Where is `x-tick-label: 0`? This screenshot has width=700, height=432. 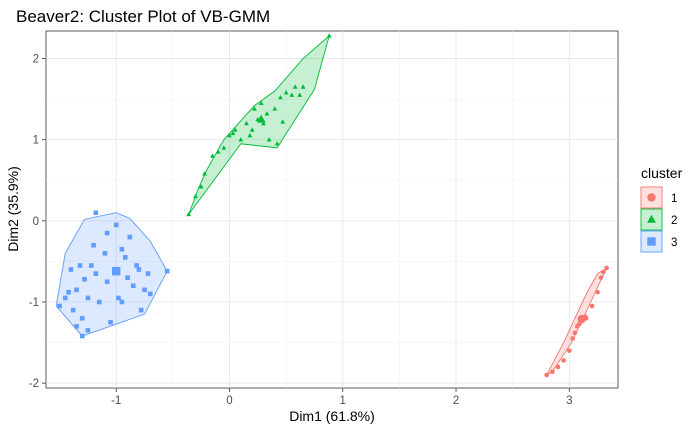 x-tick-label: 0 is located at coordinates (229, 401).